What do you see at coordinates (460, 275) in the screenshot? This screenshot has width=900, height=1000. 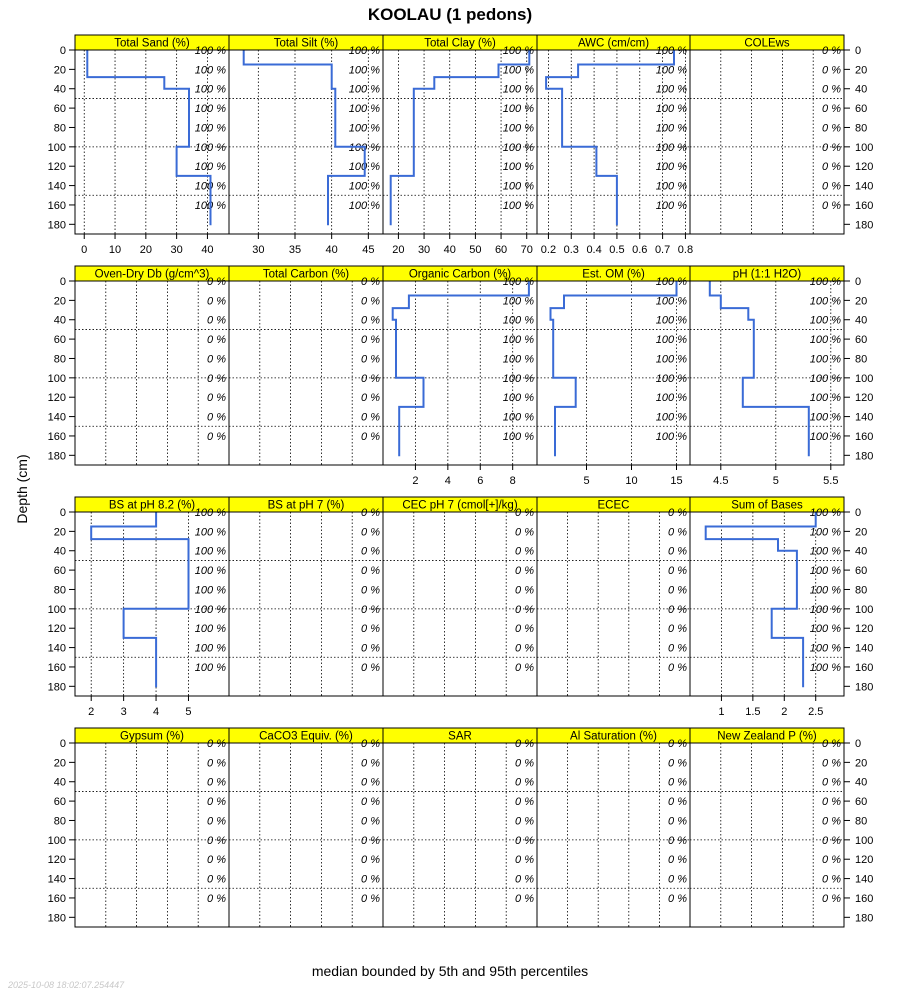 I see `panel-title: Organic Carbon (%)` at bounding box center [460, 275].